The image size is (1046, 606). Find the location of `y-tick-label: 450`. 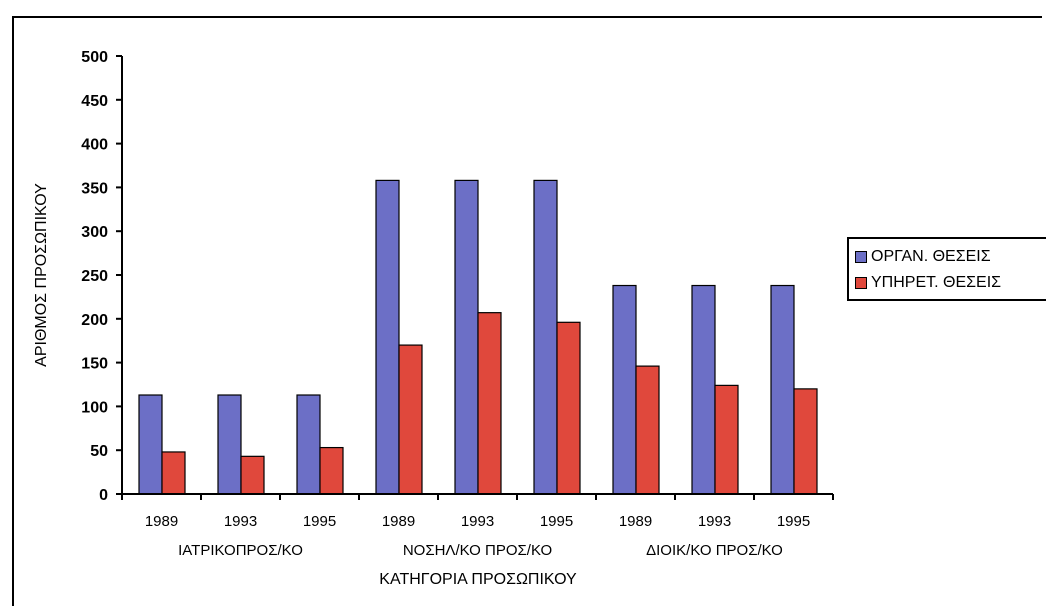

y-tick-label: 450 is located at coordinates (94, 101).